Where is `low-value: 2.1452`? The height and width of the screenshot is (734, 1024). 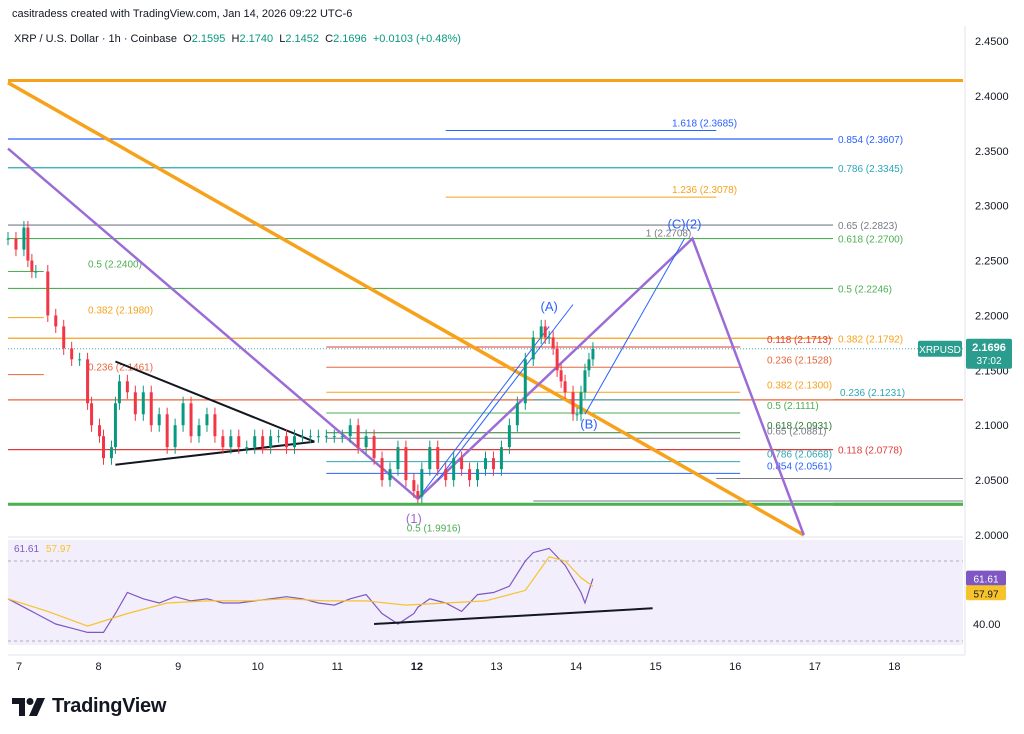 low-value: 2.1452 is located at coordinates (302, 39).